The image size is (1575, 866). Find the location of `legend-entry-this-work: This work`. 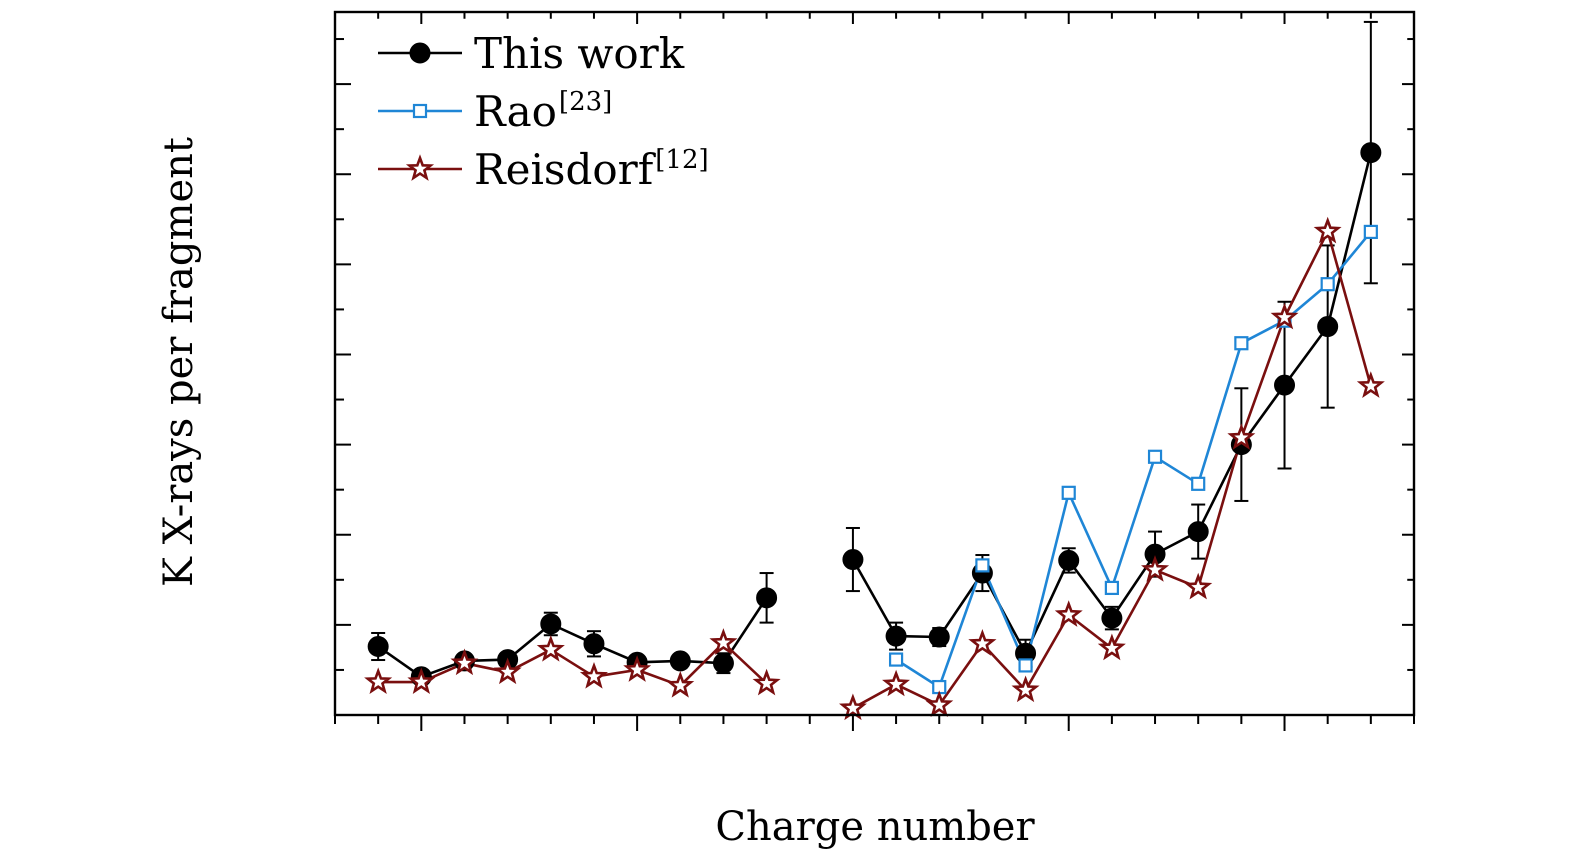

legend-entry-this-work: This work is located at coordinates (531, 53).